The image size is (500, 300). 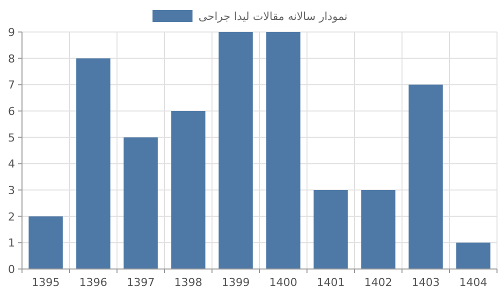 I want to click on x-tick-label: 1401, so click(x=330, y=282).